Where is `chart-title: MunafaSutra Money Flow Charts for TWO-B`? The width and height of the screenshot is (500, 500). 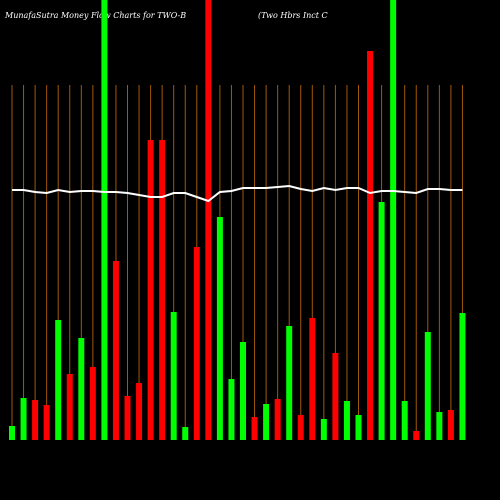 chart-title: MunafaSutra Money Flow Charts for TWO-B is located at coordinates (95, 15).